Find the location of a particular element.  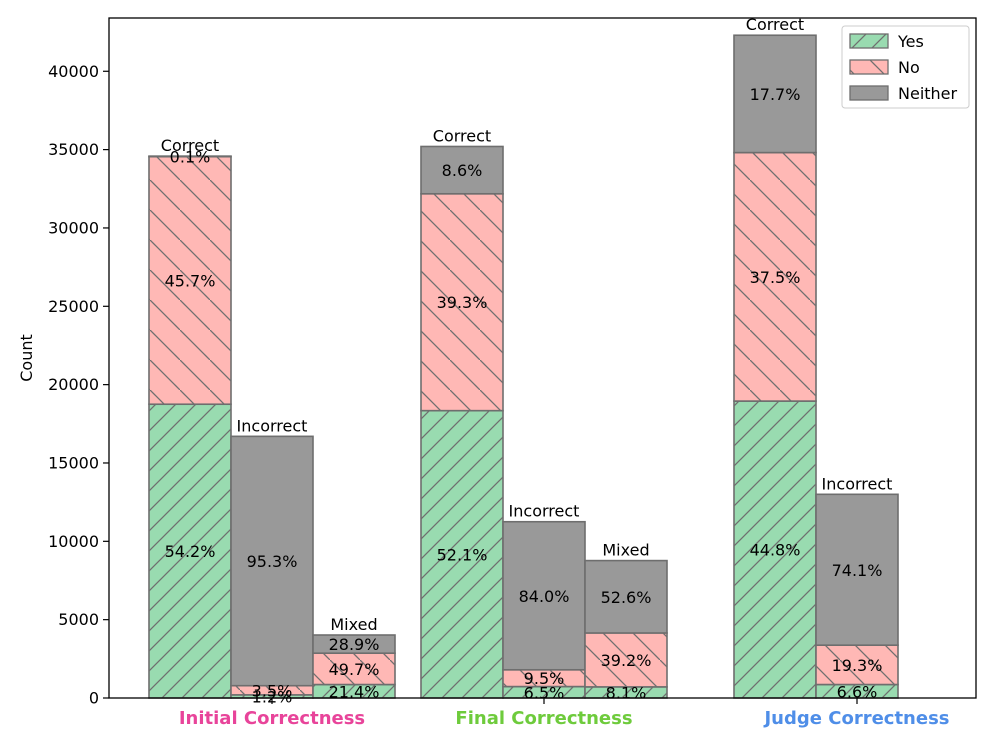

initial-correctness-incorrect-yes-hatch is located at coordinates (272, 696).